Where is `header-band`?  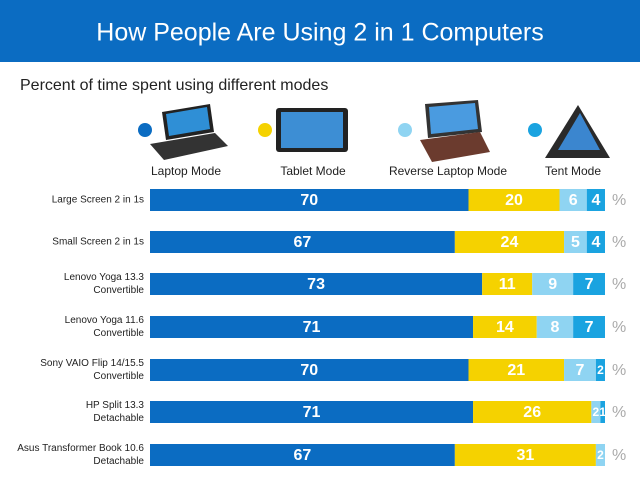 header-band is located at coordinates (320, 31).